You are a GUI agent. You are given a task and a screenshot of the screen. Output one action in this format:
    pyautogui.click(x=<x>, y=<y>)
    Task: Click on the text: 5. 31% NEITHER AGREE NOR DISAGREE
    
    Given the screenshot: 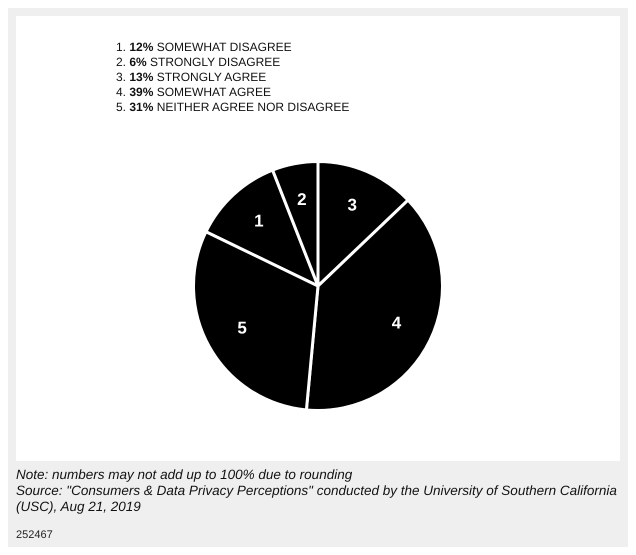 What is the action you would take?
    pyautogui.click(x=233, y=107)
    